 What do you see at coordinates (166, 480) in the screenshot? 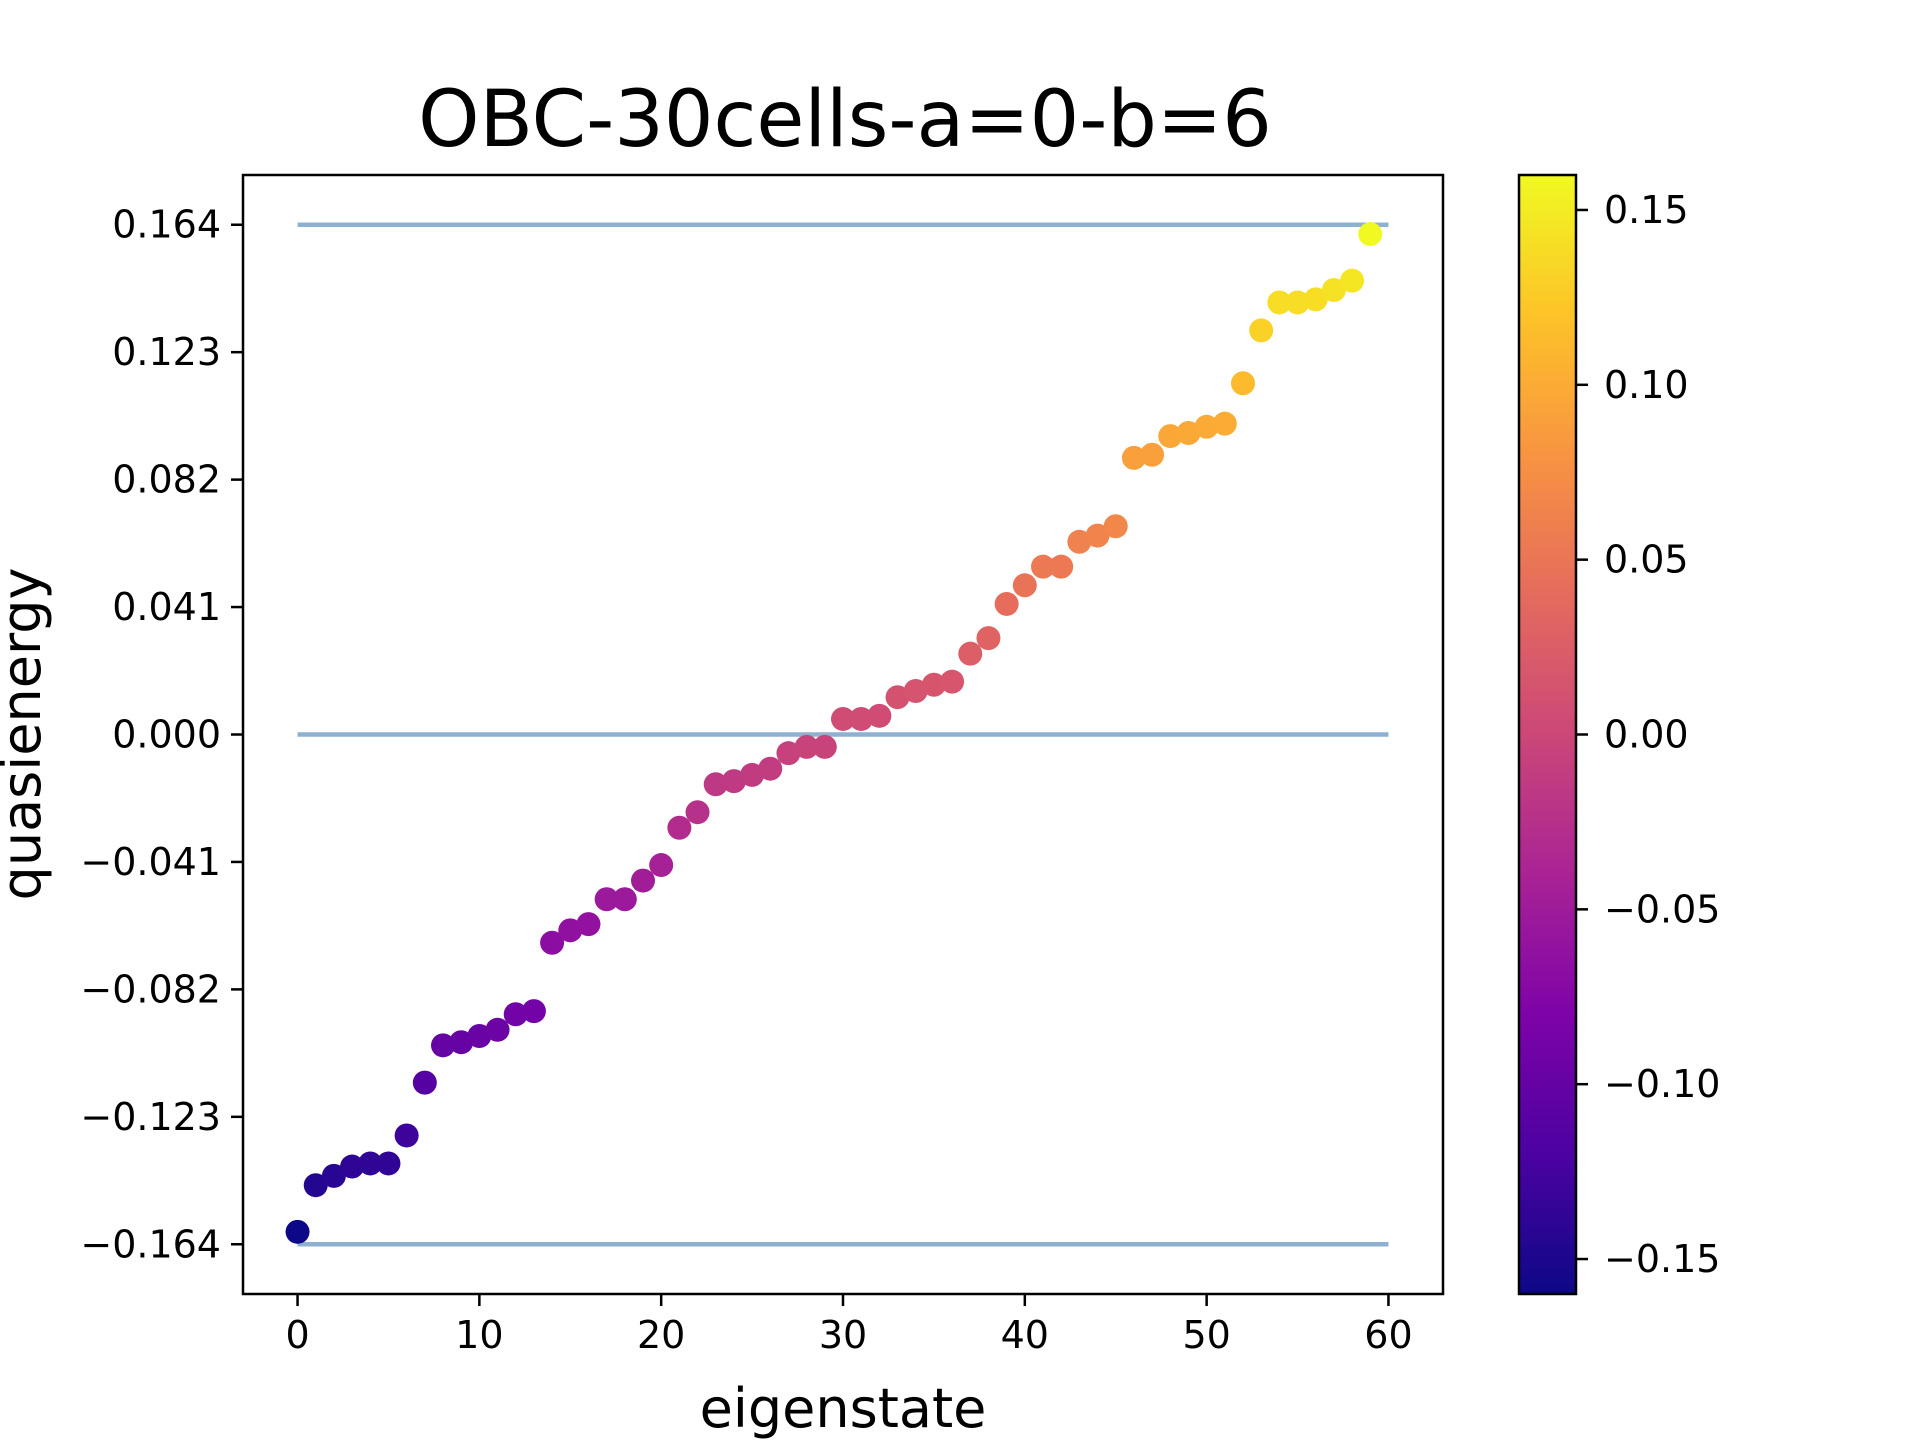
I see `y-tick-label: 0.082` at bounding box center [166, 480].